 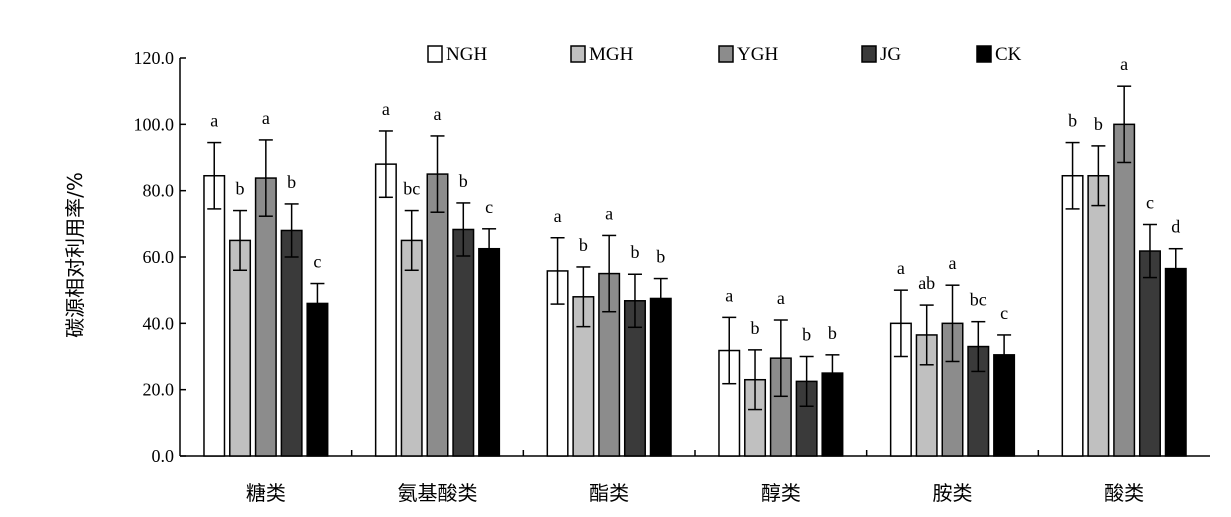 What do you see at coordinates (609, 493) in the screenshot?
I see `x-tick-label: 酯类` at bounding box center [609, 493].